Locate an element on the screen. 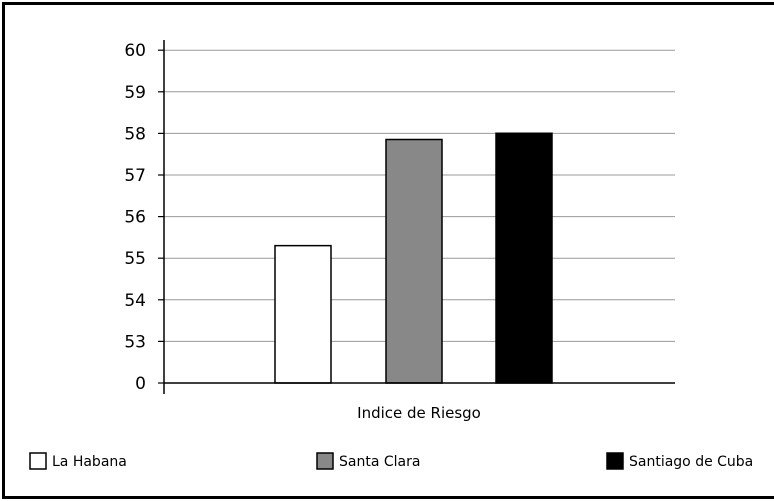 Image resolution: width=774 pixels, height=501 pixels. legend-label: Santiago de Cuba is located at coordinates (691, 462).